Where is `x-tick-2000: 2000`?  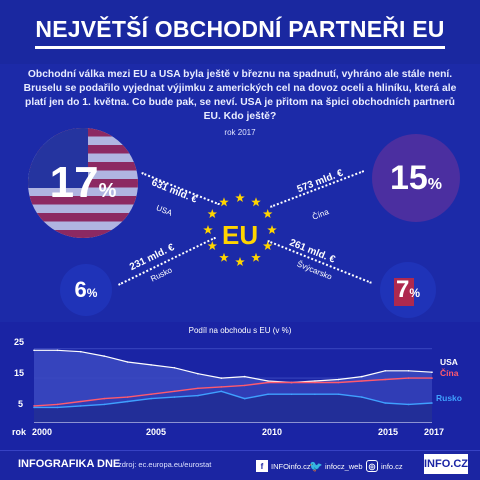
x-tick-2000: 2000 is located at coordinates (42, 432).